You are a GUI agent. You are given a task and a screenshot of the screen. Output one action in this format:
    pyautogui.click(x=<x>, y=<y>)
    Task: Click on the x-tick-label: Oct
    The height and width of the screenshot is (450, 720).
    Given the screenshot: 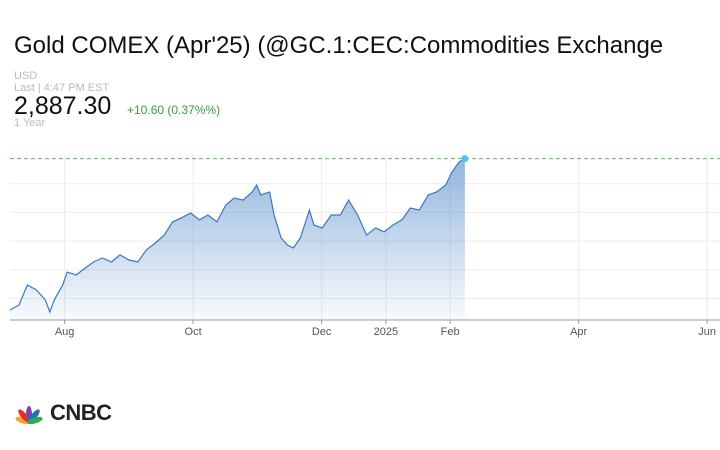 What is the action you would take?
    pyautogui.click(x=193, y=332)
    